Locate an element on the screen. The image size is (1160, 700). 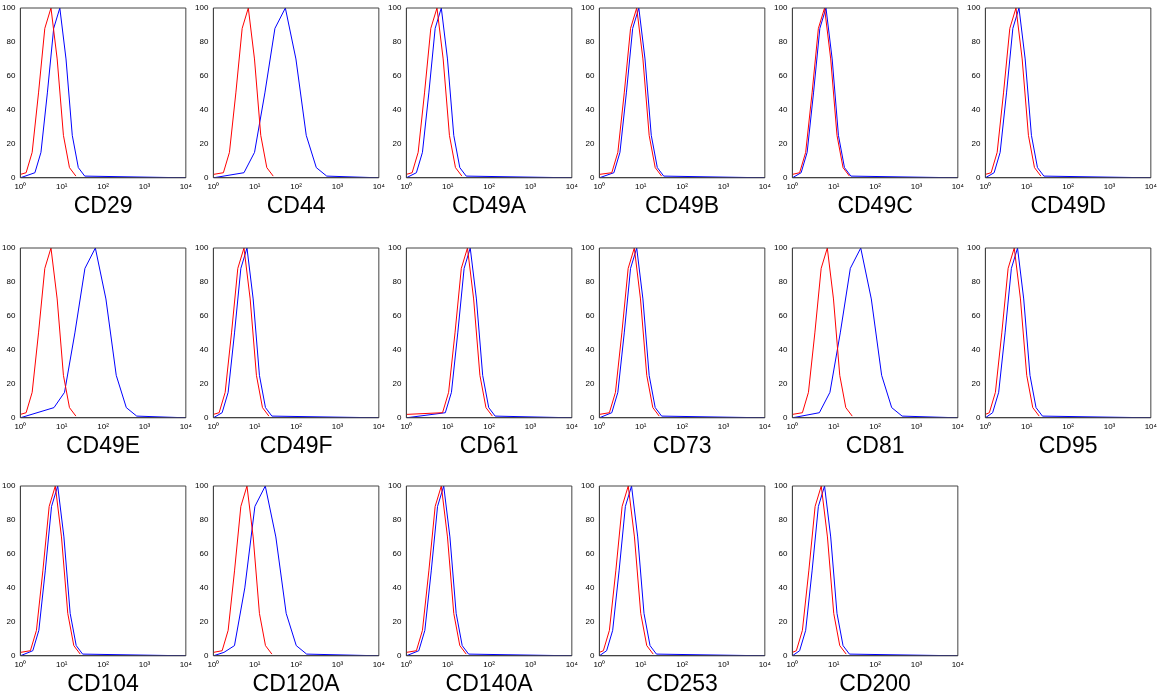
x-axis-title: CD49F is located at coordinates (296, 444).